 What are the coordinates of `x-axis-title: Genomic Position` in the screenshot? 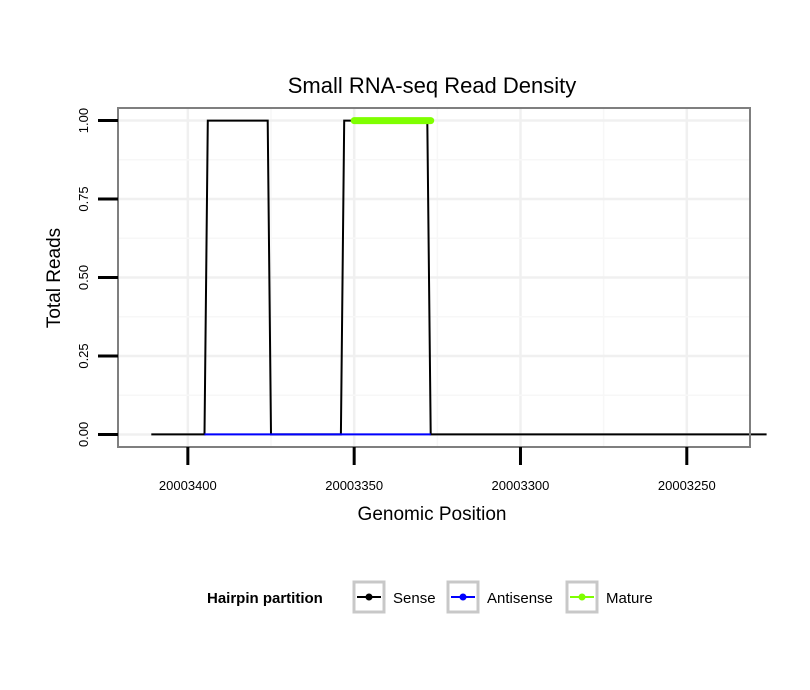 It's located at (432, 514).